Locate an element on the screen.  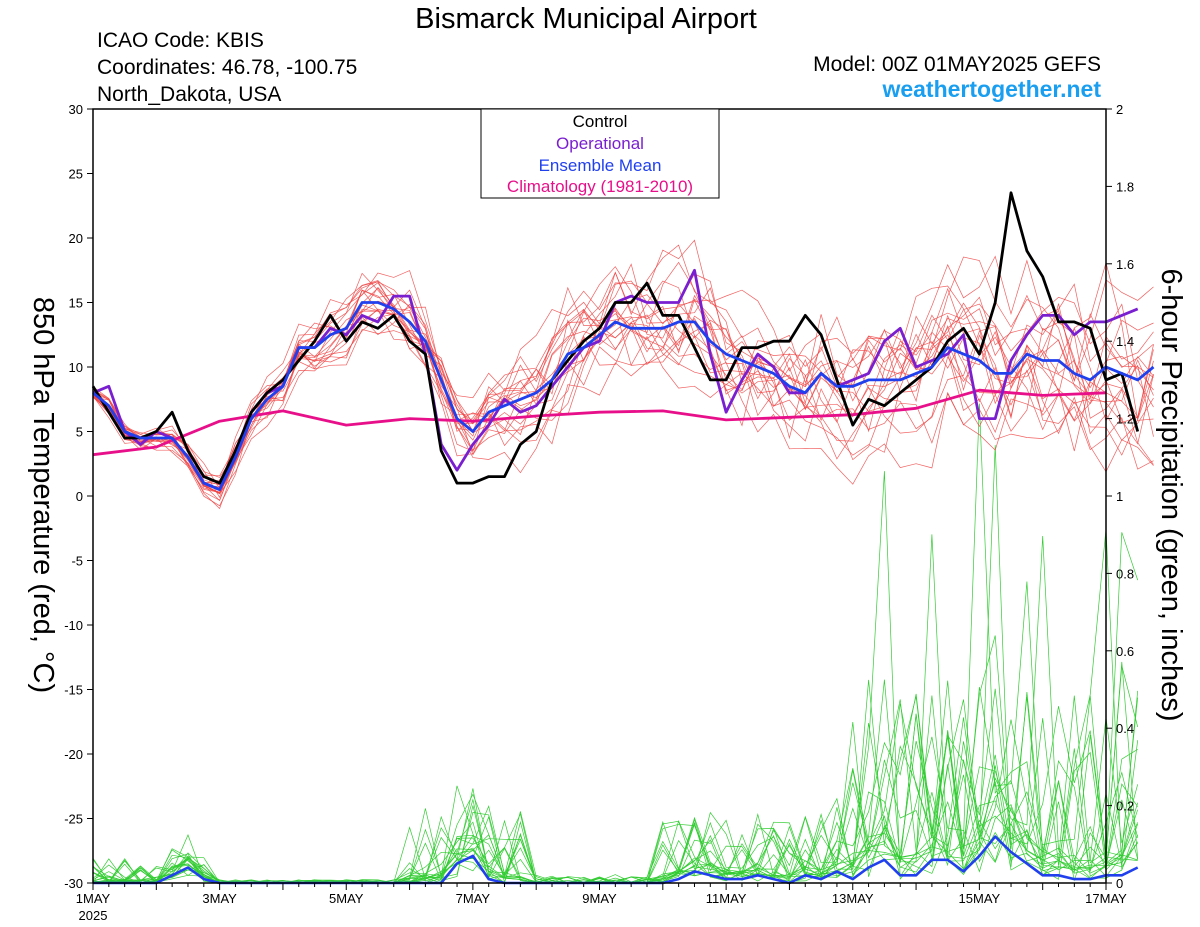
legend-box is located at coordinates (600, 153).